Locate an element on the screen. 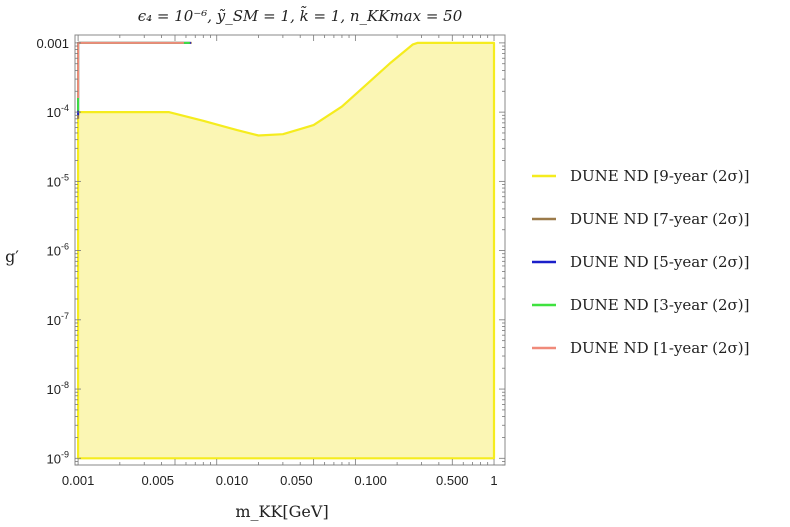 The width and height of the screenshot is (790, 527). y-axis-label: g′ is located at coordinates (12, 256).